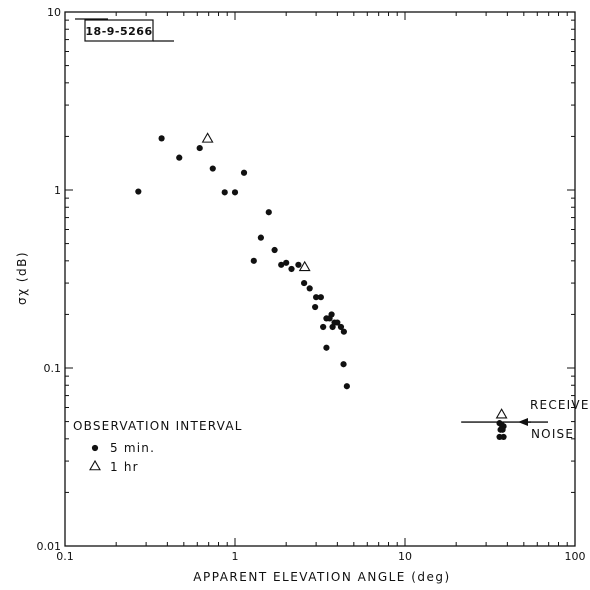 Image resolution: width=590 pixels, height=590 pixels. I want to click on legend-label-5min: 5 min., so click(132, 448).